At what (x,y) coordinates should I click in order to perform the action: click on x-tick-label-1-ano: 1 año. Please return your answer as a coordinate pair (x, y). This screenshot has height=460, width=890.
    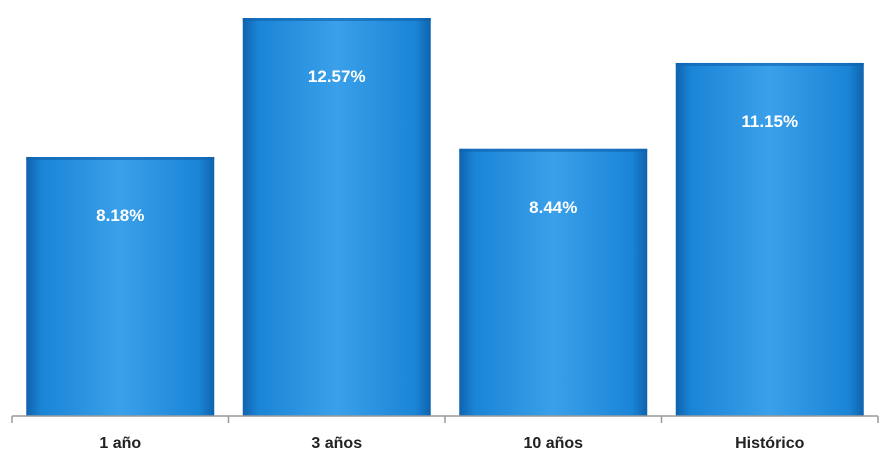
    Looking at the image, I should click on (120, 443).